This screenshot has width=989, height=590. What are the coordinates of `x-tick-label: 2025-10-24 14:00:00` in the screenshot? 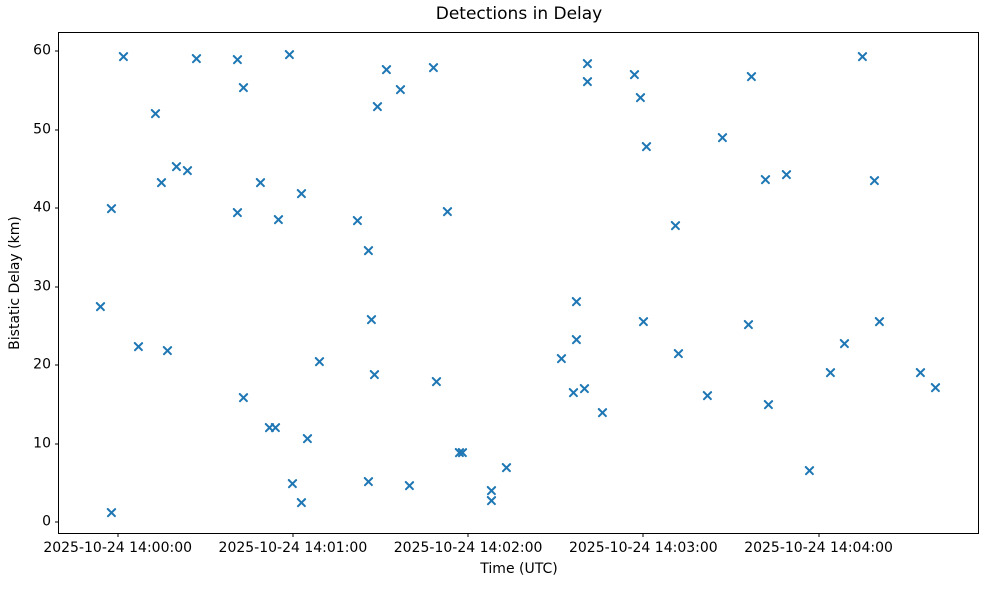 It's located at (118, 548).